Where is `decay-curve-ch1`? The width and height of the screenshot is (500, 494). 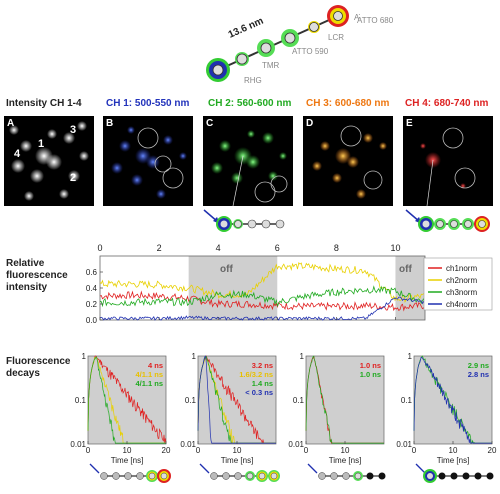 decay-curve-ch1 is located at coordinates (127, 399).